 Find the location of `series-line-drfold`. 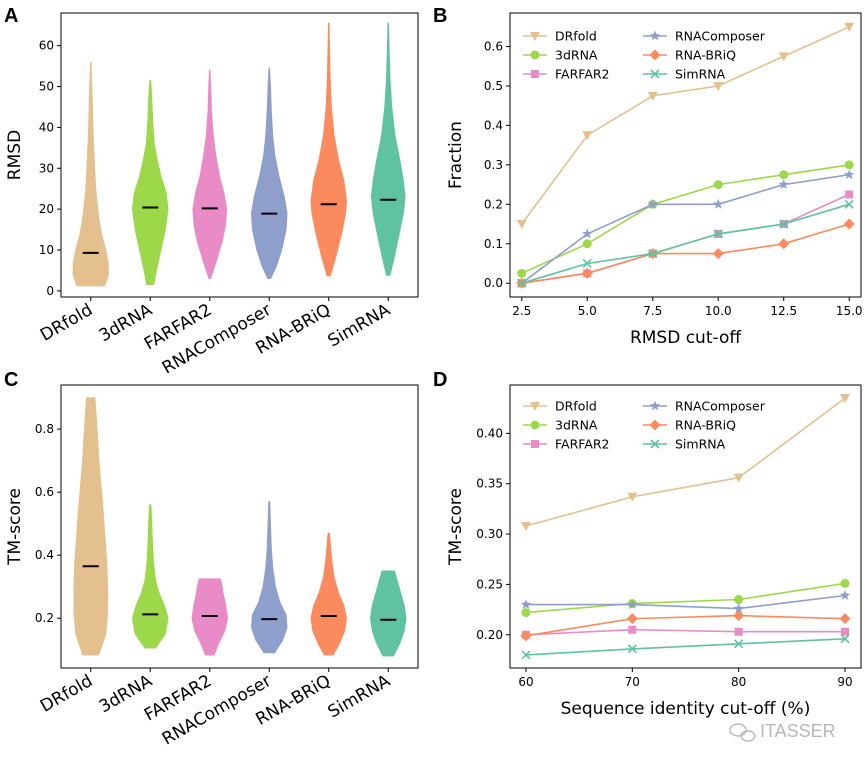

series-line-drfold is located at coordinates (685, 462).